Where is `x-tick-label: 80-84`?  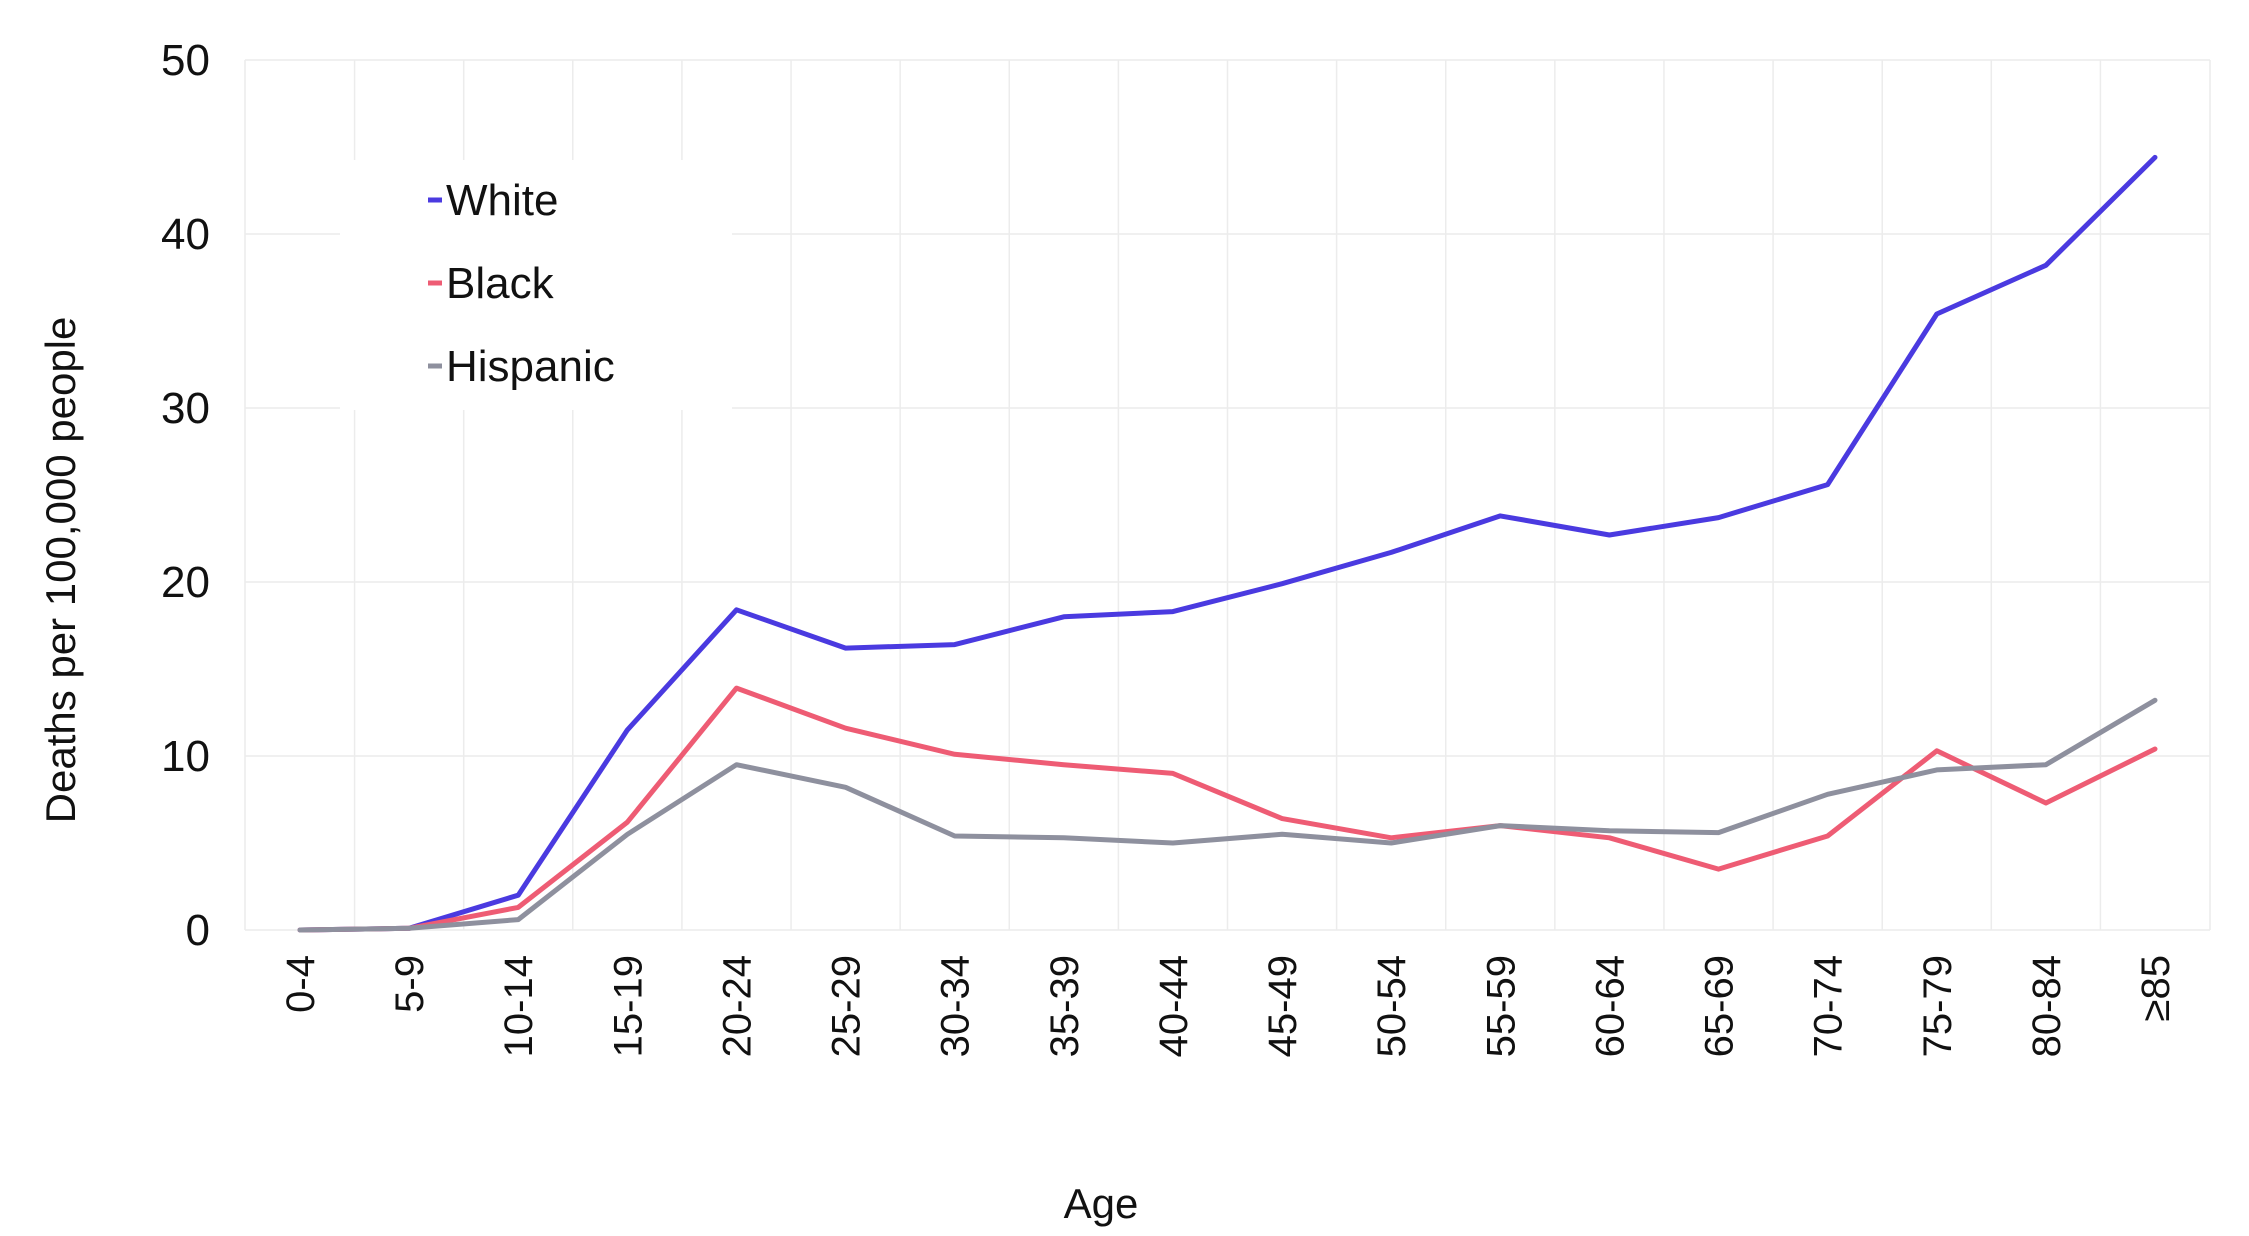 x-tick-label: 80-84 is located at coordinates (2047, 1006).